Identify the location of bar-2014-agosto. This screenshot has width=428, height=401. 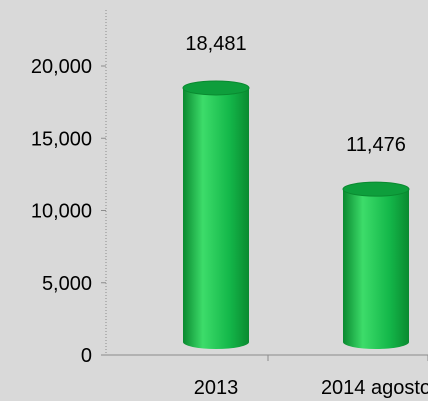
(376, 265).